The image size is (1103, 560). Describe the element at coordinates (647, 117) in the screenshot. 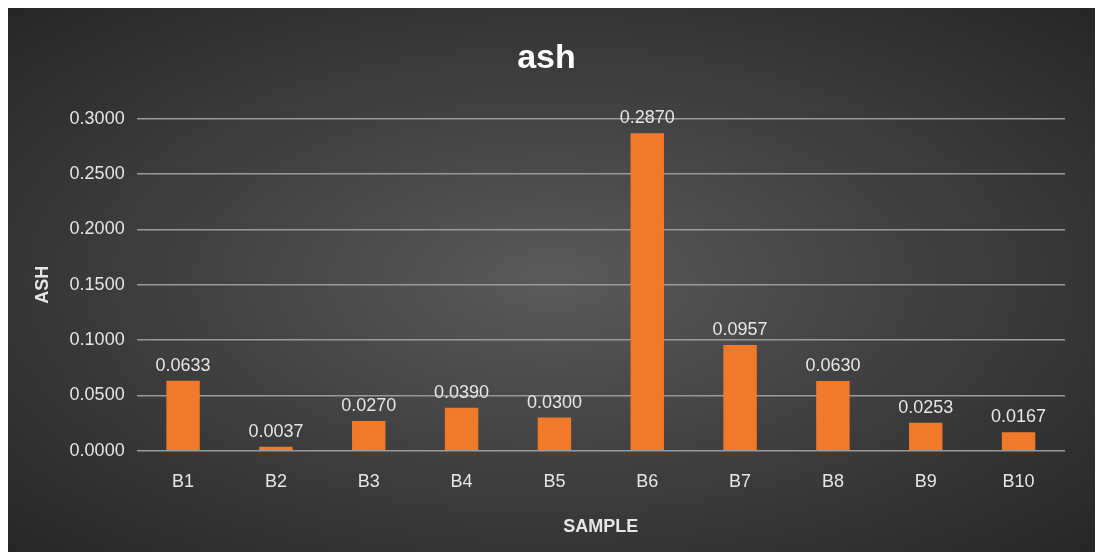

I see `data-label: 0.2870` at that location.